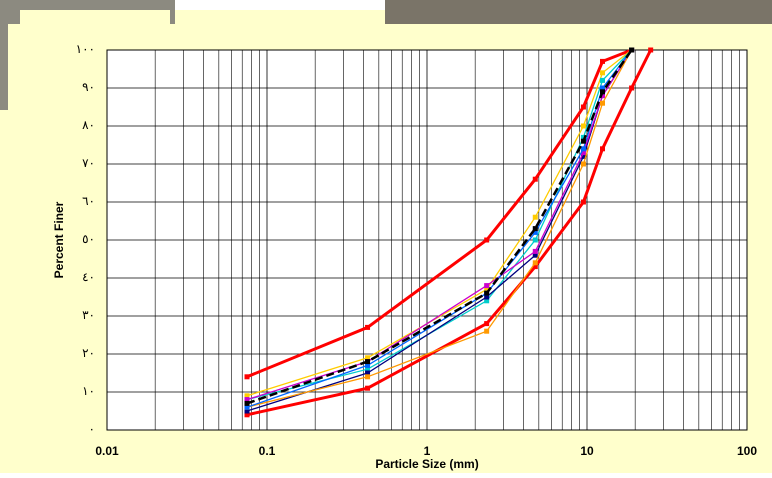 The width and height of the screenshot is (772, 478). I want to click on y-tick-label: ٣٠, so click(88, 315).